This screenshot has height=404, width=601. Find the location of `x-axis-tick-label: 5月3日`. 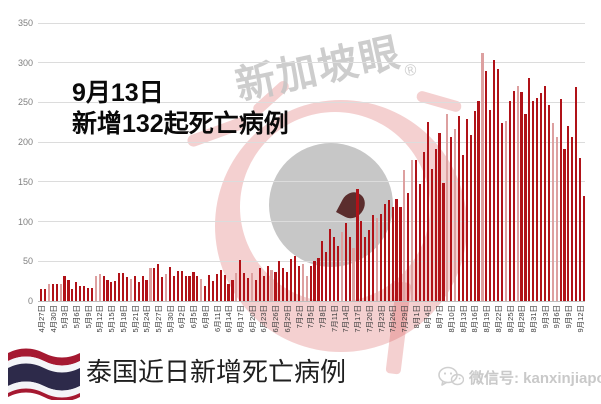

x-axis-tick-label: 5月3日 is located at coordinates (65, 317).